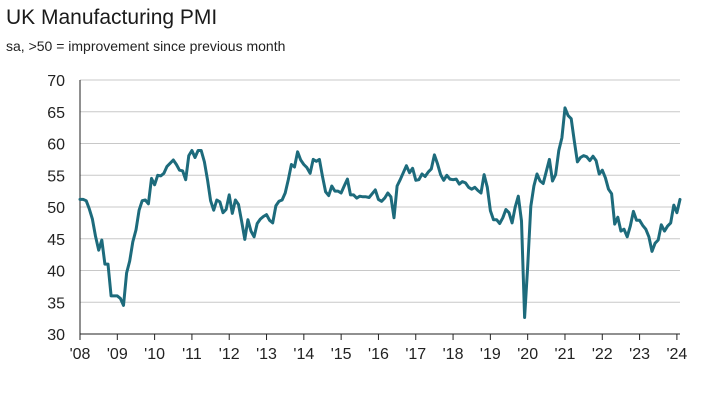 This screenshot has width=720, height=400. Describe the element at coordinates (565, 354) in the screenshot. I see `x-tick-label: '21` at that location.